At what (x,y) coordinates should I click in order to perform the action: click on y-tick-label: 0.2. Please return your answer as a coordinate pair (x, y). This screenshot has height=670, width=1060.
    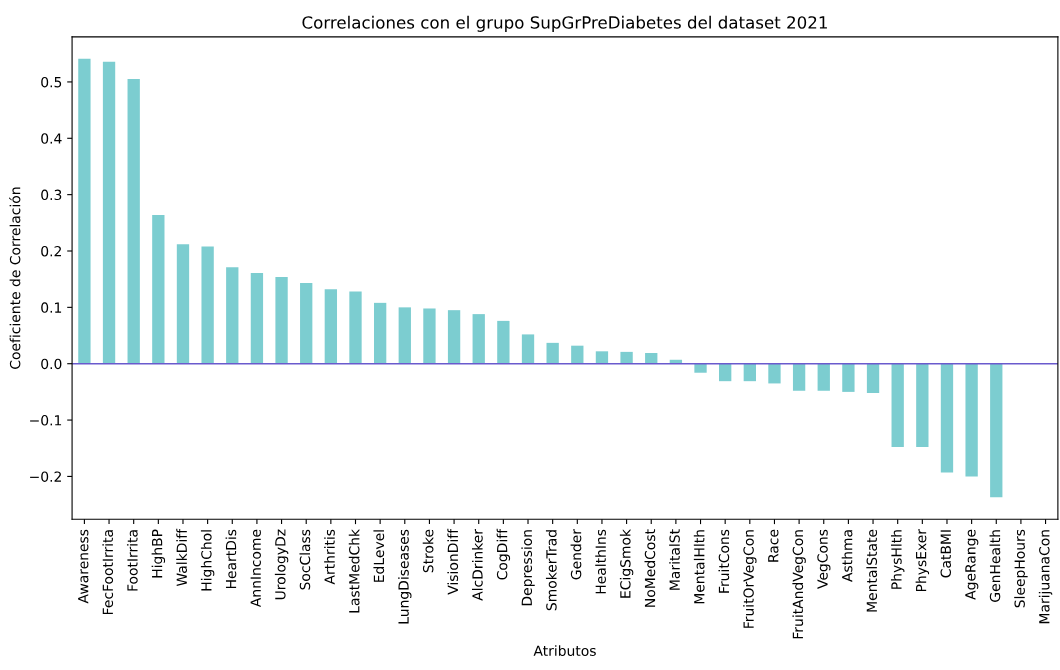
    Looking at the image, I should click on (51, 251).